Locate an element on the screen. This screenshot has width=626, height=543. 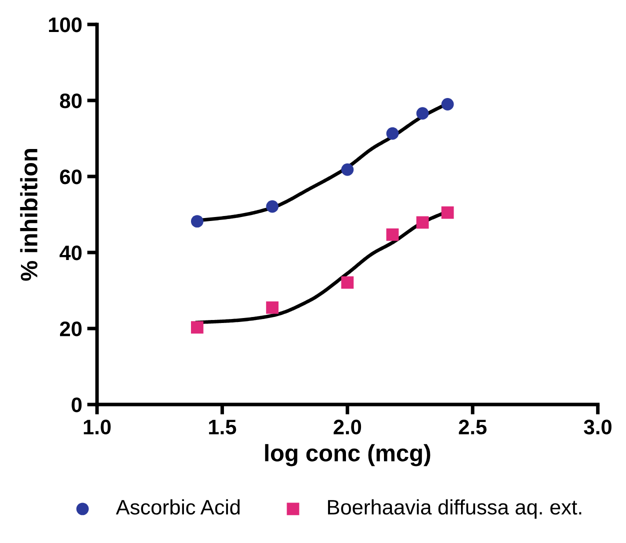
y-tick-label: 100 is located at coordinates (65, 24).